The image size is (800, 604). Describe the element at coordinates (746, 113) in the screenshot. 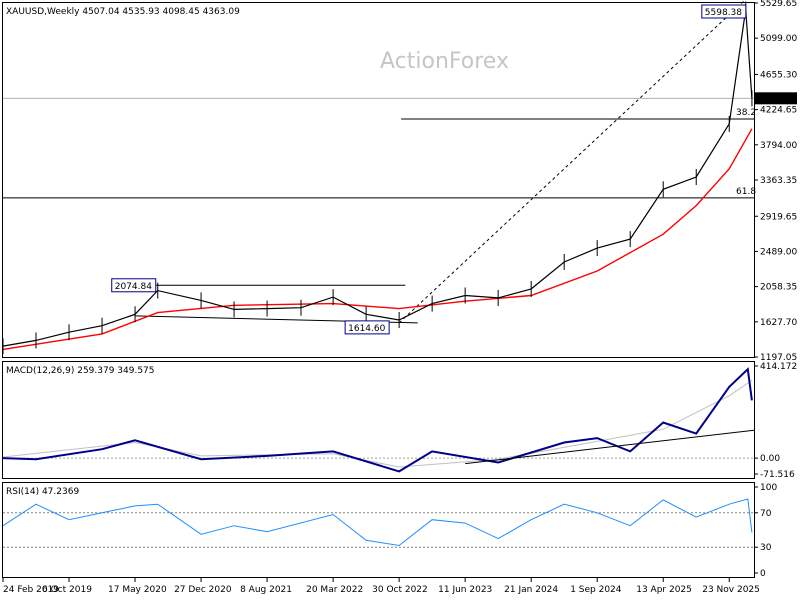

I see `fib-level-label-0: 38.2` at that location.